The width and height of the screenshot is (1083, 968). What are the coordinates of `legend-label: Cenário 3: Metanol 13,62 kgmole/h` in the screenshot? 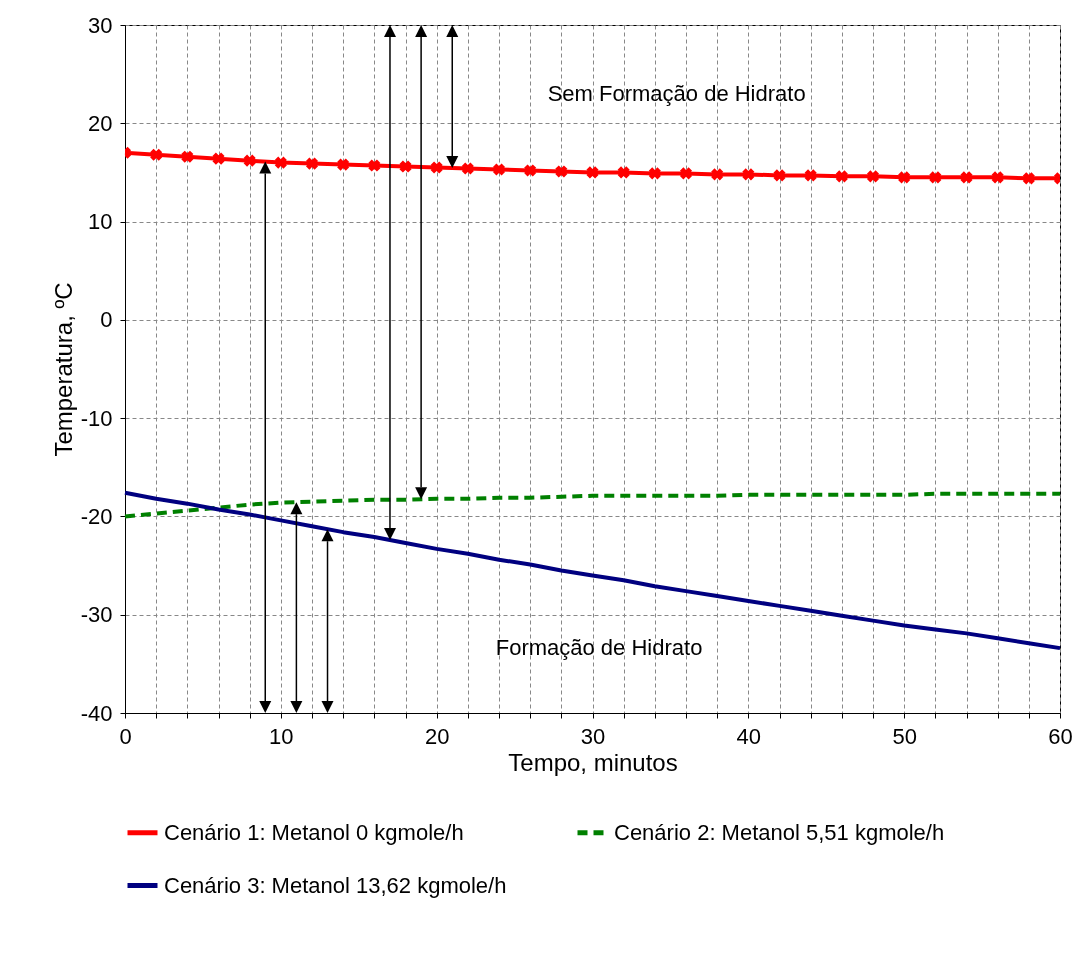 It's located at (335, 885).